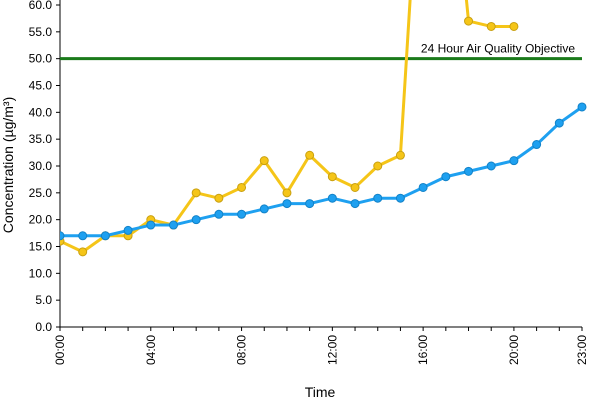  What do you see at coordinates (41, 86) in the screenshot?
I see `y-tick-label: 45.0` at bounding box center [41, 86].